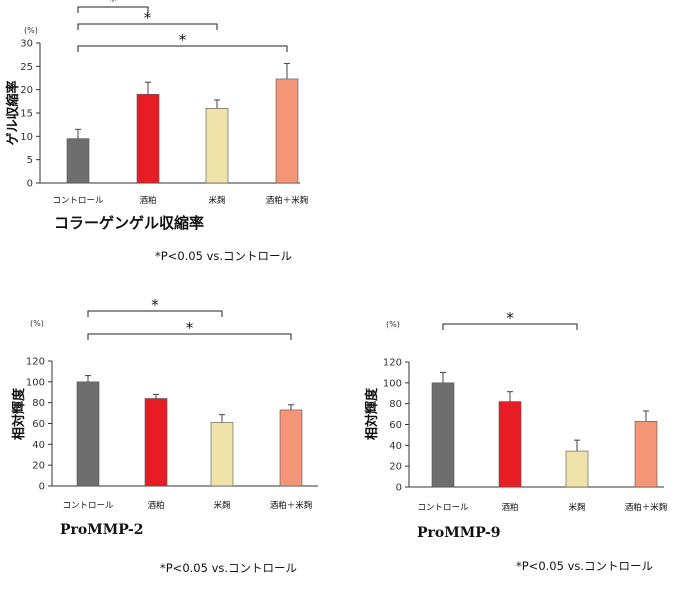 The width and height of the screenshot is (684, 595). I want to click on chart-title: ProMMP-2, so click(102, 530).